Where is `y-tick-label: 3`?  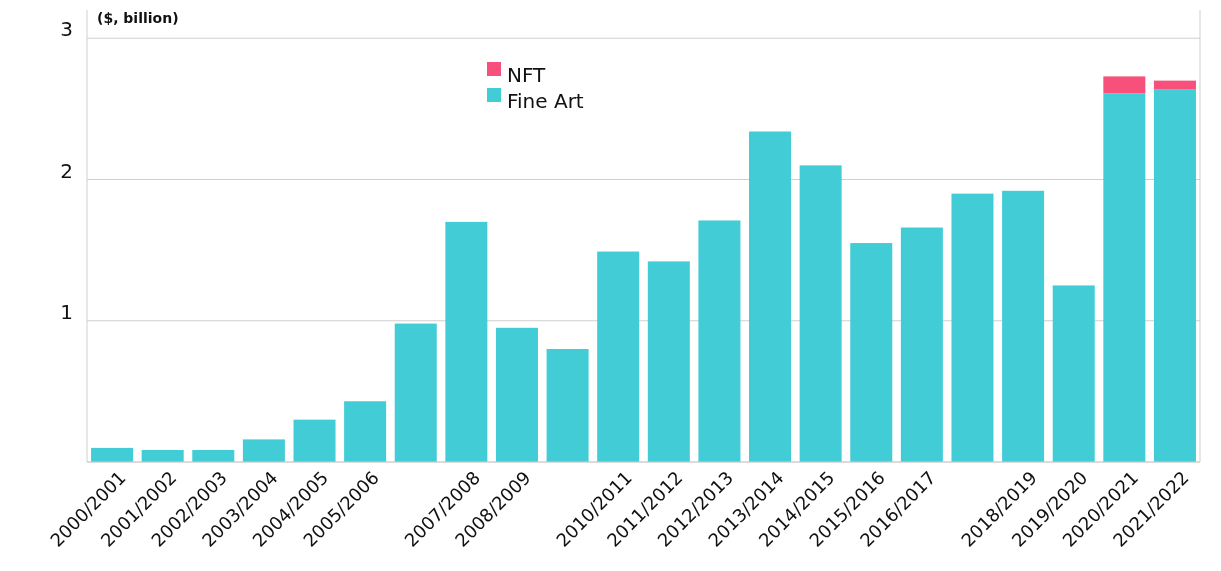
y-tick-label: 3 is located at coordinates (66, 29).